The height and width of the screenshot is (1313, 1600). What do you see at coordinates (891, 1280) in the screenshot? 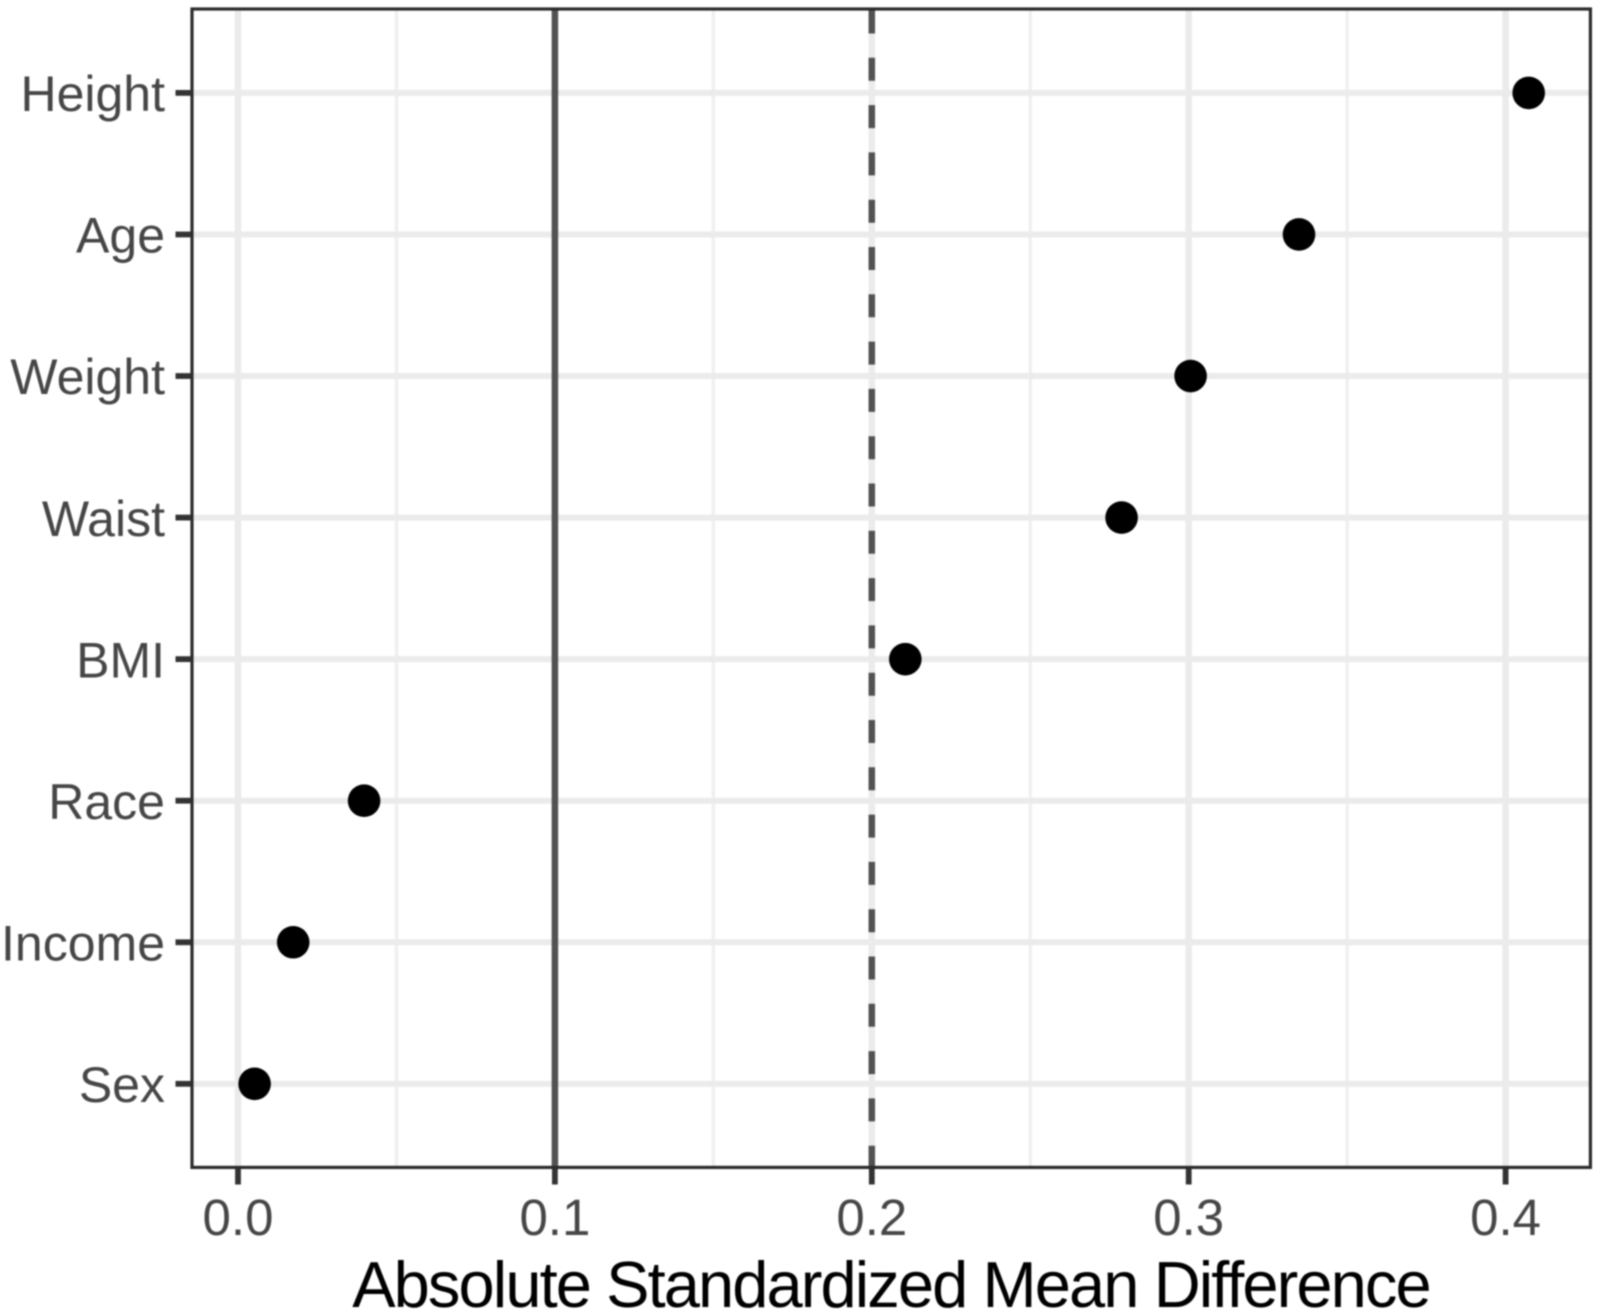
I see `svg-text:Absolute Standardized Mean Dif: Absolute Standardized Mean Difference` at bounding box center [891, 1280].